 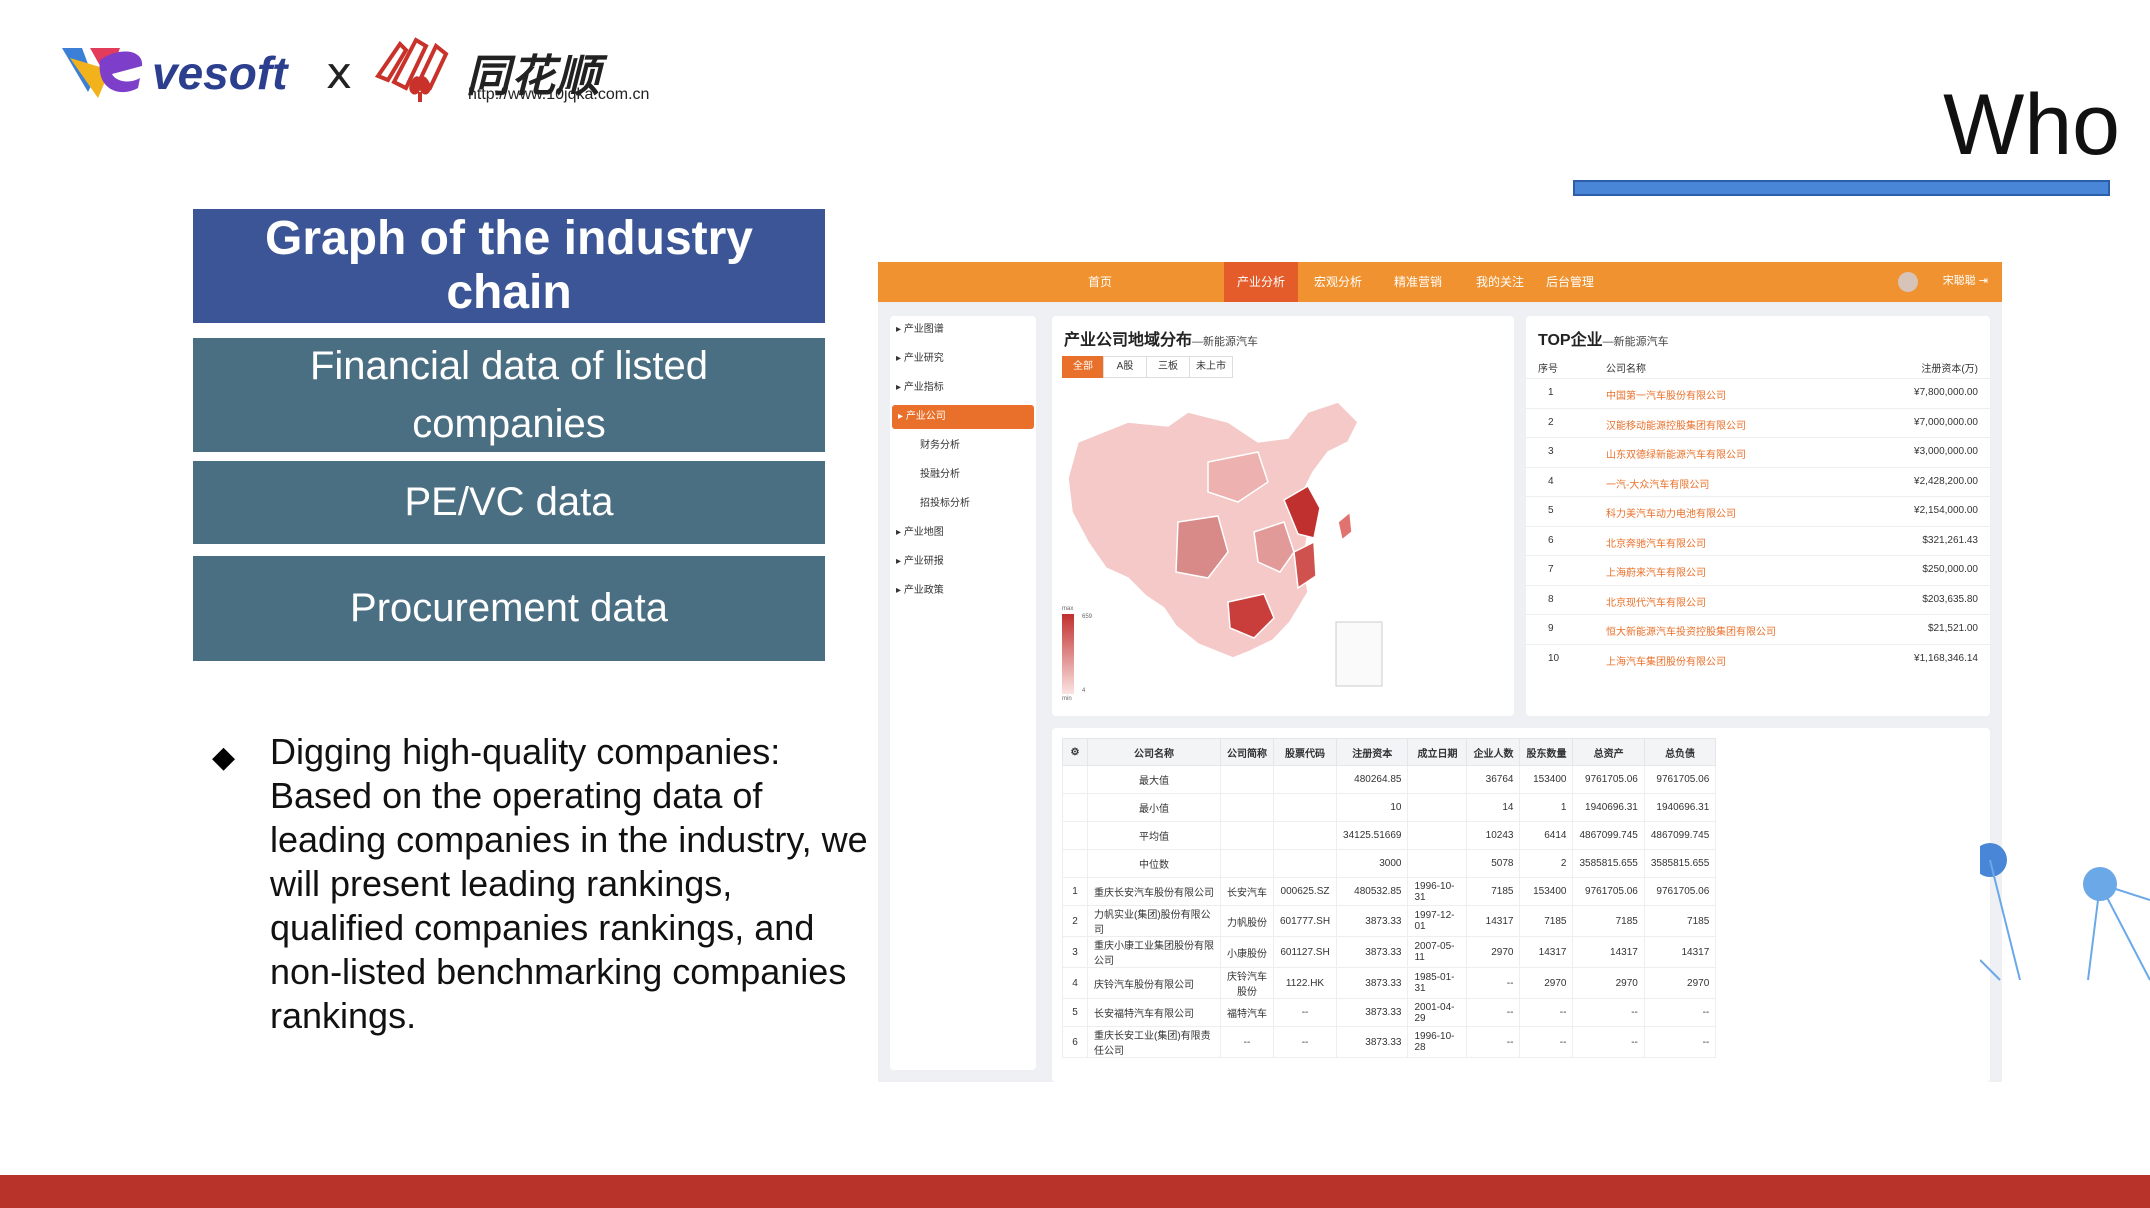 I want to click on company-name-link: 科力美汽车动力电池有限公司, so click(x=1671, y=514).